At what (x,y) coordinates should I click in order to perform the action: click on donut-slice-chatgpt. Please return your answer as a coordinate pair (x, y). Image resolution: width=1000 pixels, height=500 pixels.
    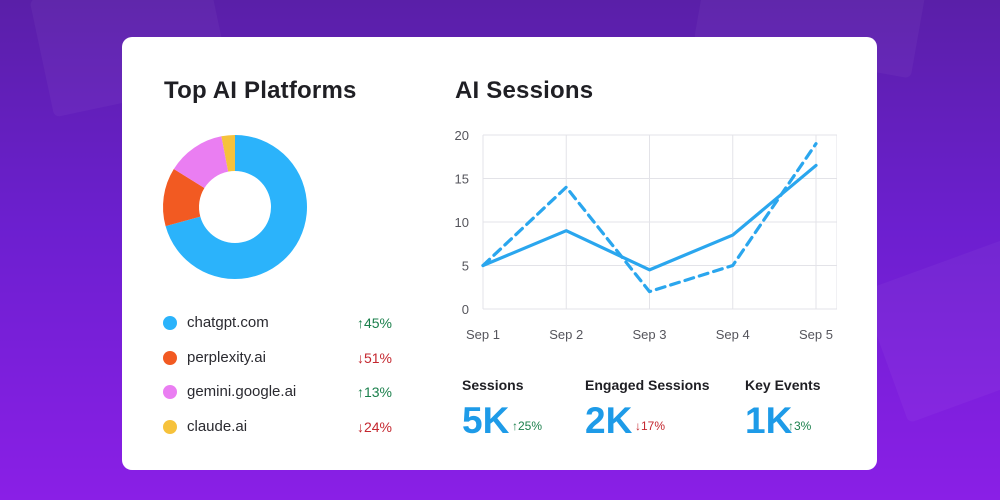
    Looking at the image, I should click on (236, 207).